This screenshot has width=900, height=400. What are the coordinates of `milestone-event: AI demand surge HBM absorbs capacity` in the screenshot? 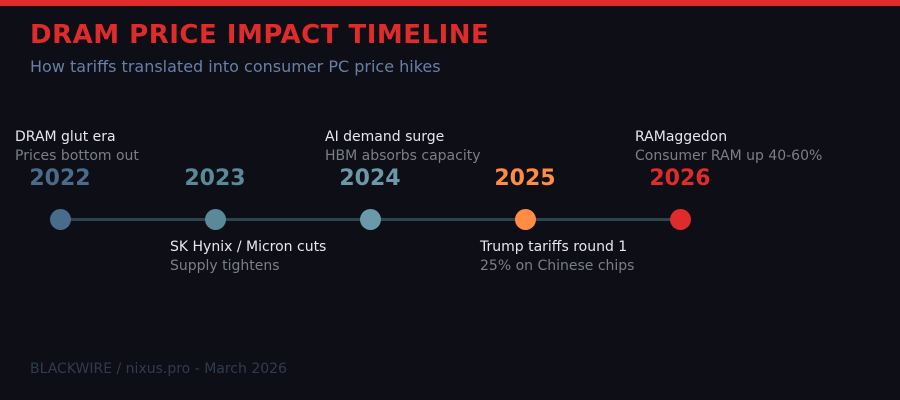 It's located at (402, 146).